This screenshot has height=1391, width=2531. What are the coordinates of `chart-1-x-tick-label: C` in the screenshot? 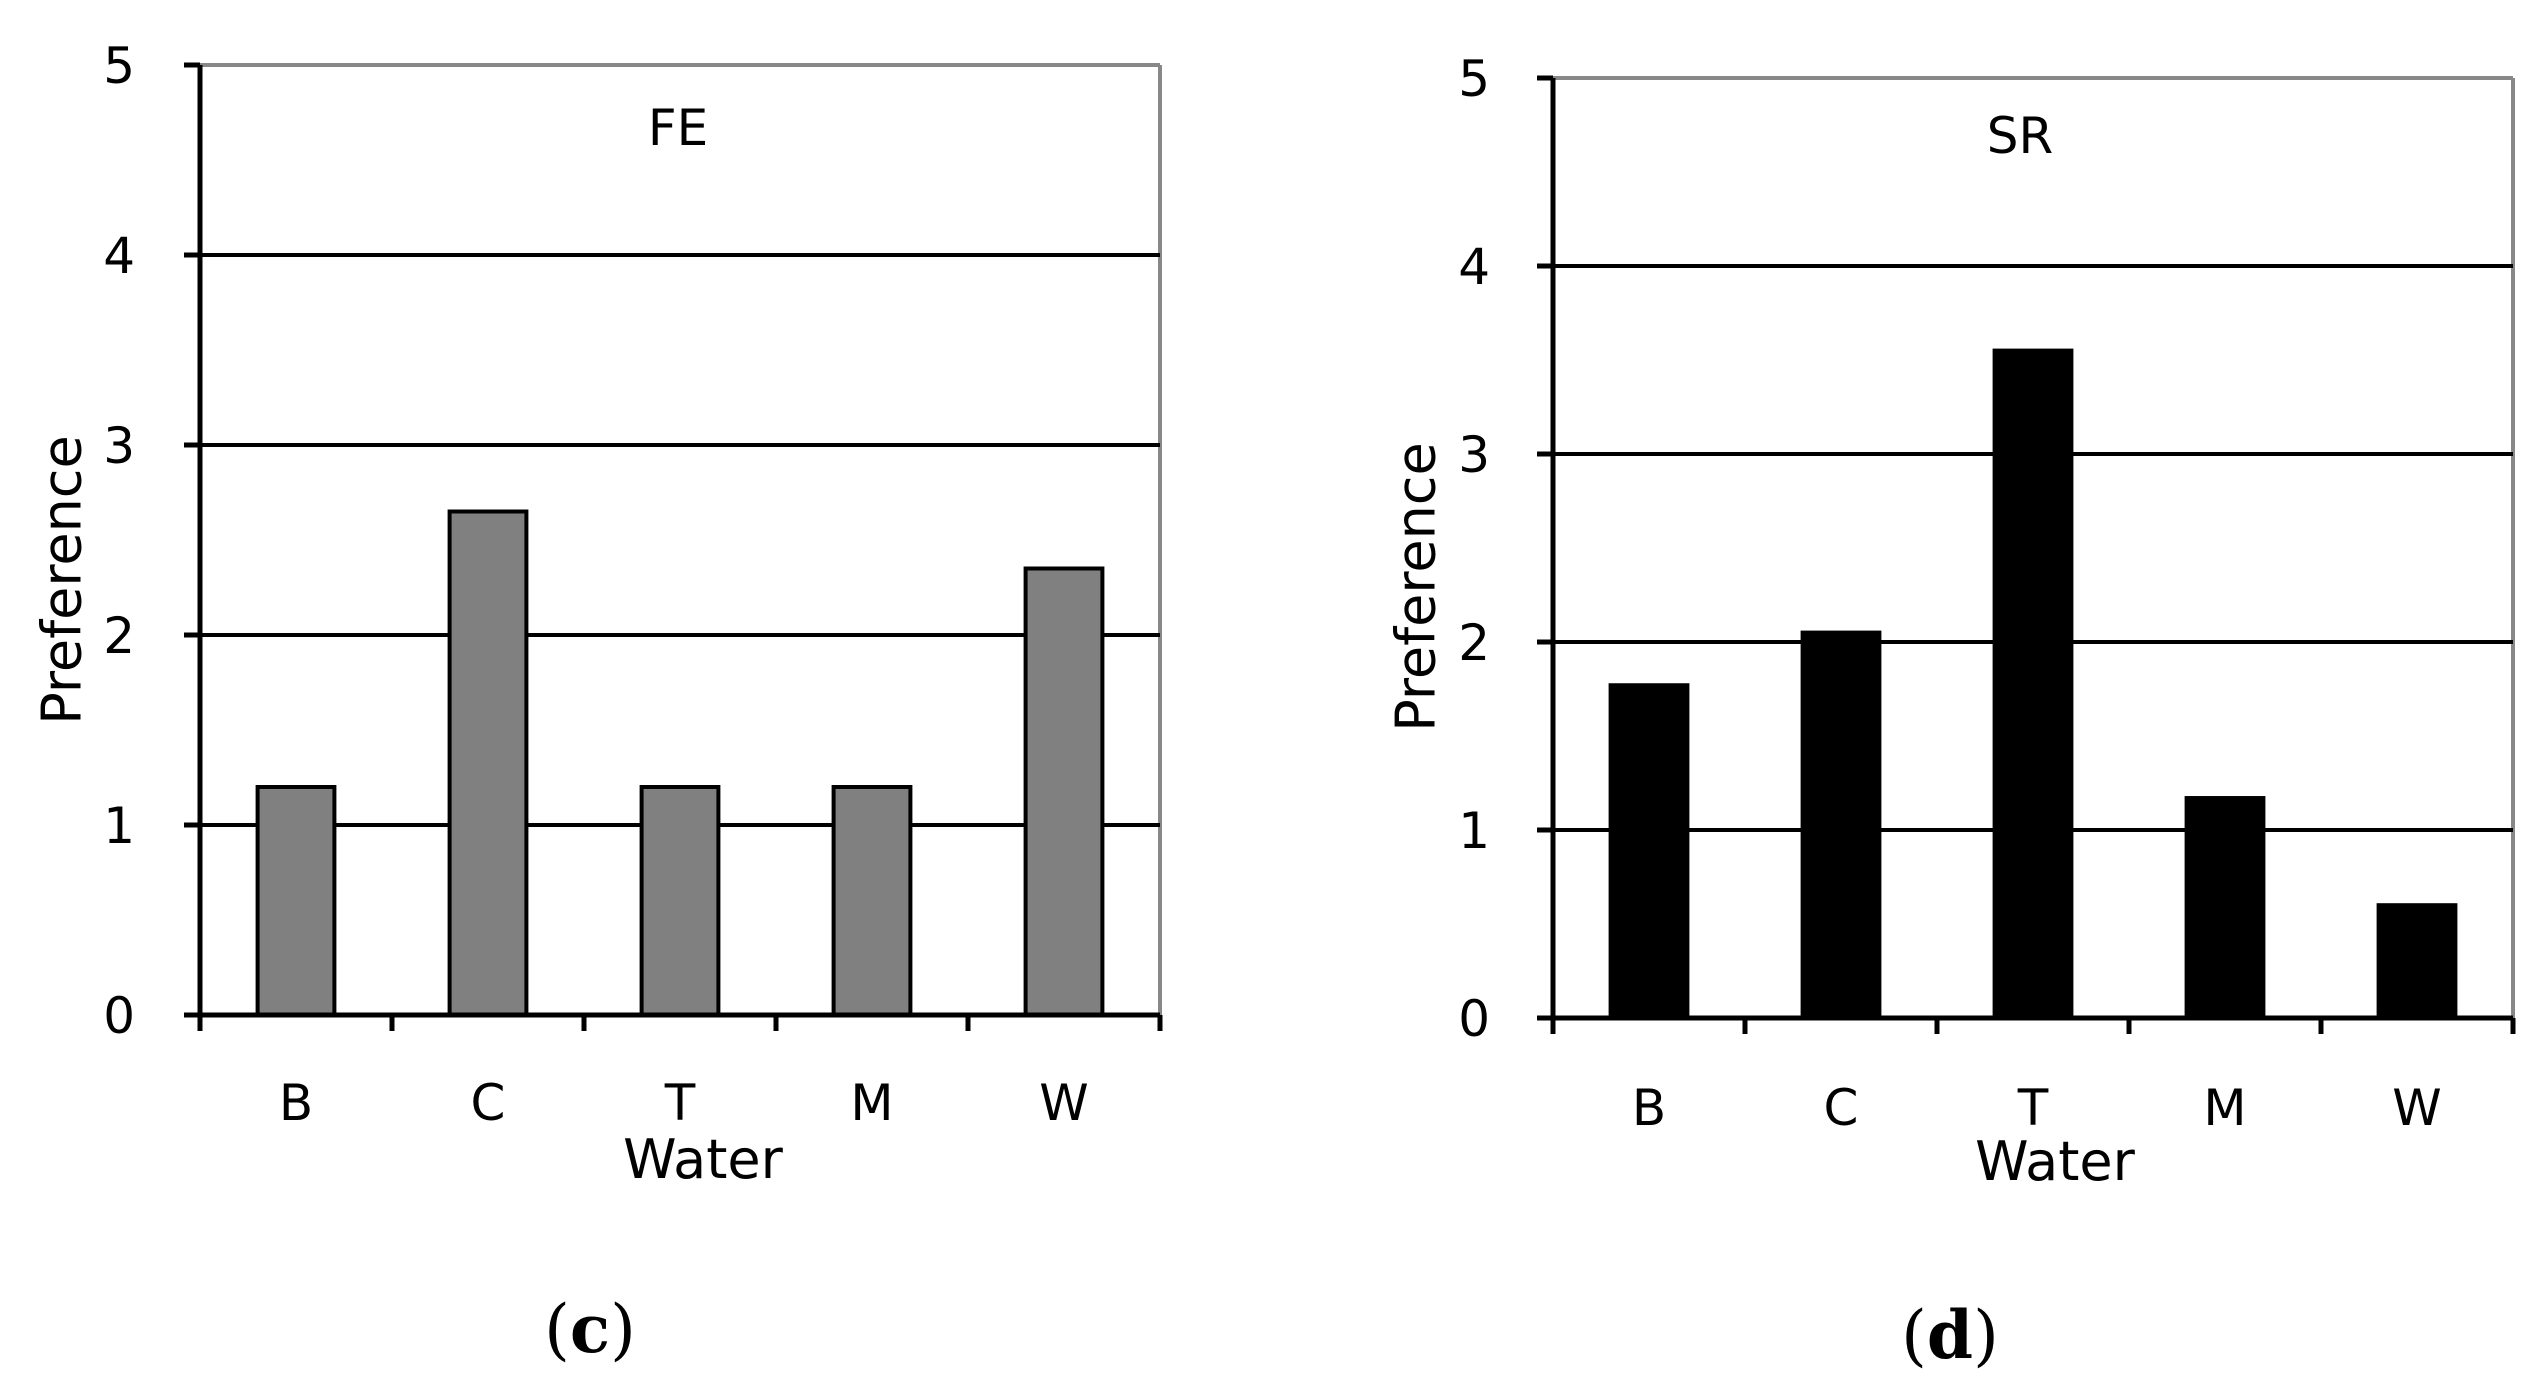 It's located at (1841, 1108).